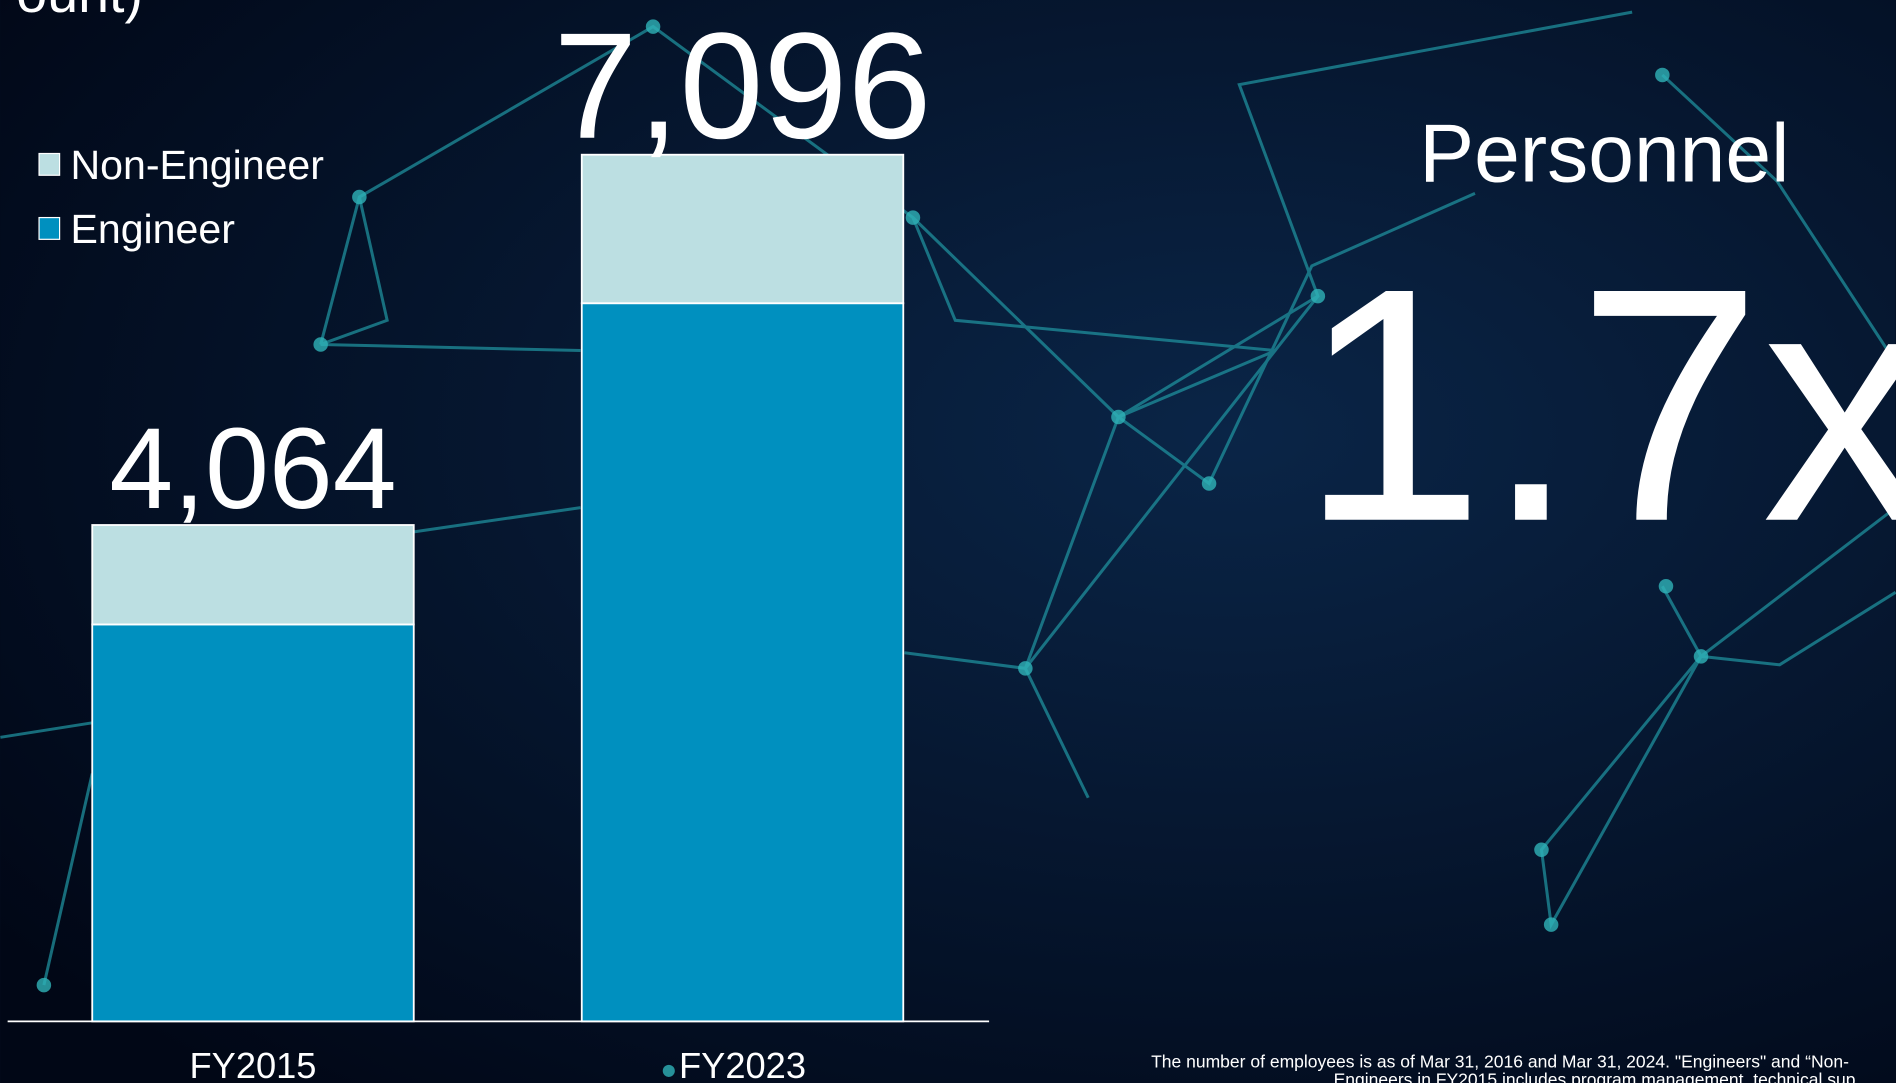 The image size is (1896, 1083). What do you see at coordinates (79, 12) in the screenshot?
I see `chart-title: ount)` at bounding box center [79, 12].